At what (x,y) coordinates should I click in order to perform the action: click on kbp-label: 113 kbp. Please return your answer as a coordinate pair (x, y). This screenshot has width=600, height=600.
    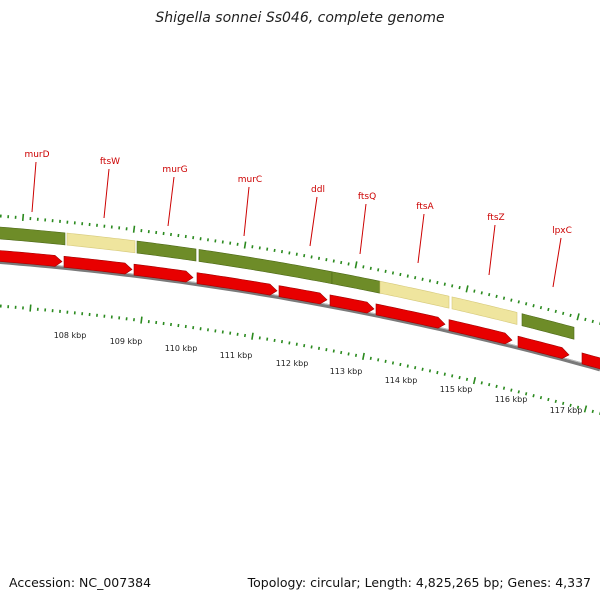
    Looking at the image, I should click on (346, 371).